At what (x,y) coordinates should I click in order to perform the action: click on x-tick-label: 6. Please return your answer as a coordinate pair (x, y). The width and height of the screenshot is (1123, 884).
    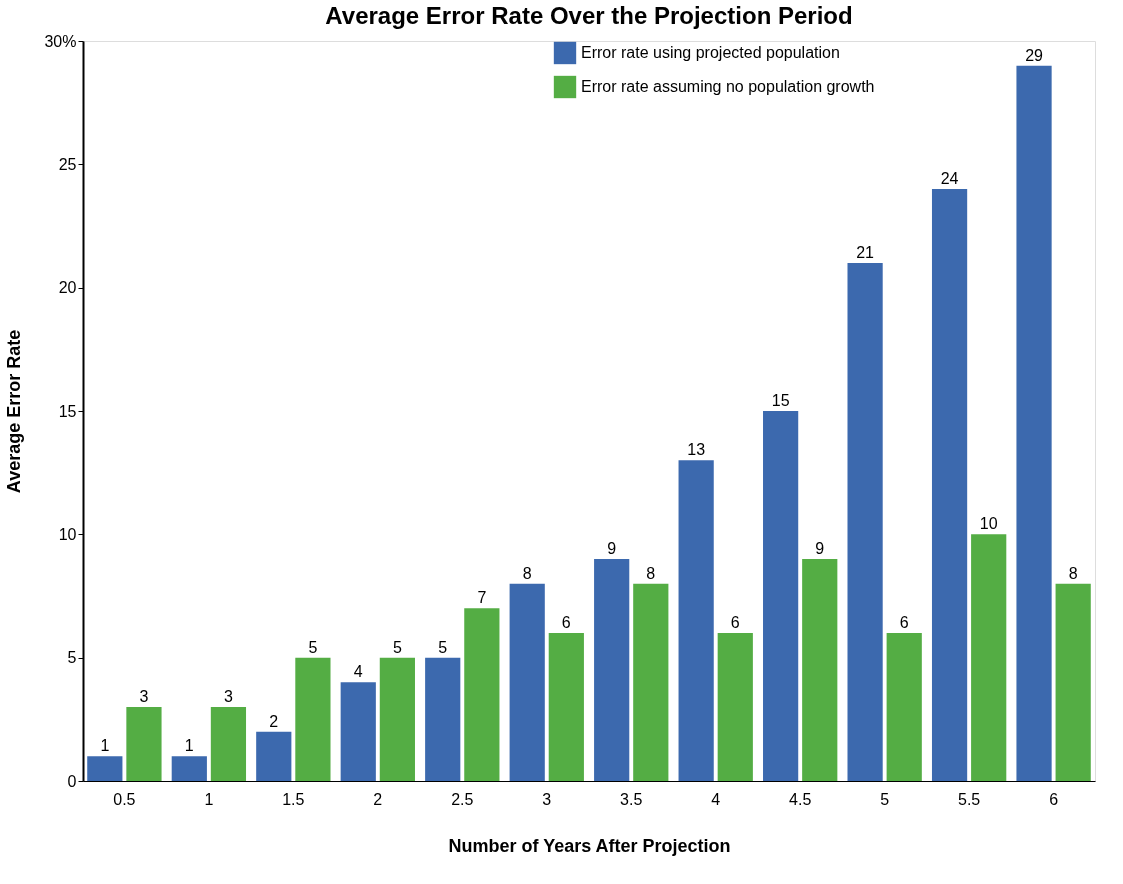
    Looking at the image, I should click on (1054, 799).